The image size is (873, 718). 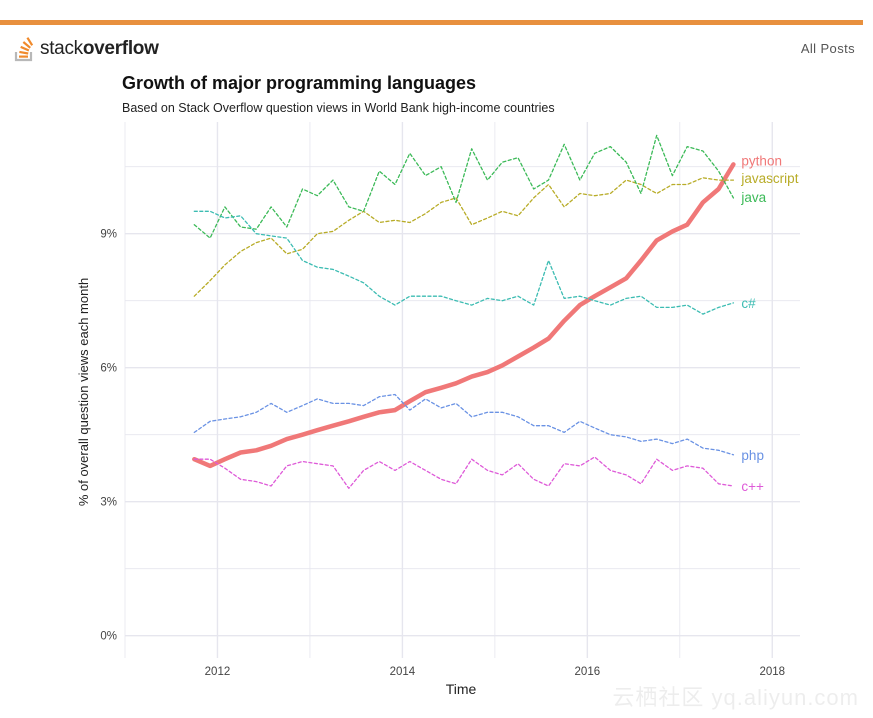 What do you see at coordinates (299, 83) in the screenshot?
I see `chart-title: Growth of major programming languages` at bounding box center [299, 83].